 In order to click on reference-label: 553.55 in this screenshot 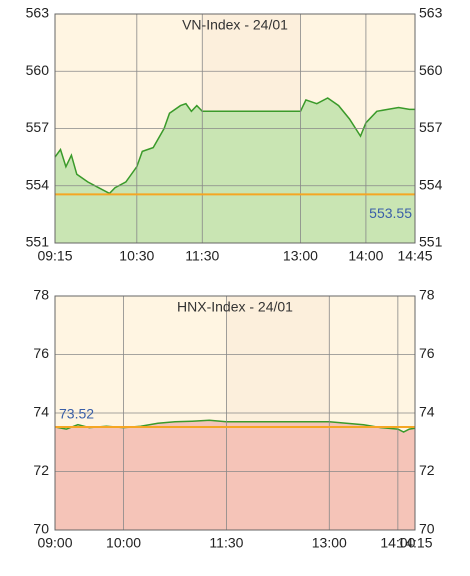, I will do `click(390, 213)`.